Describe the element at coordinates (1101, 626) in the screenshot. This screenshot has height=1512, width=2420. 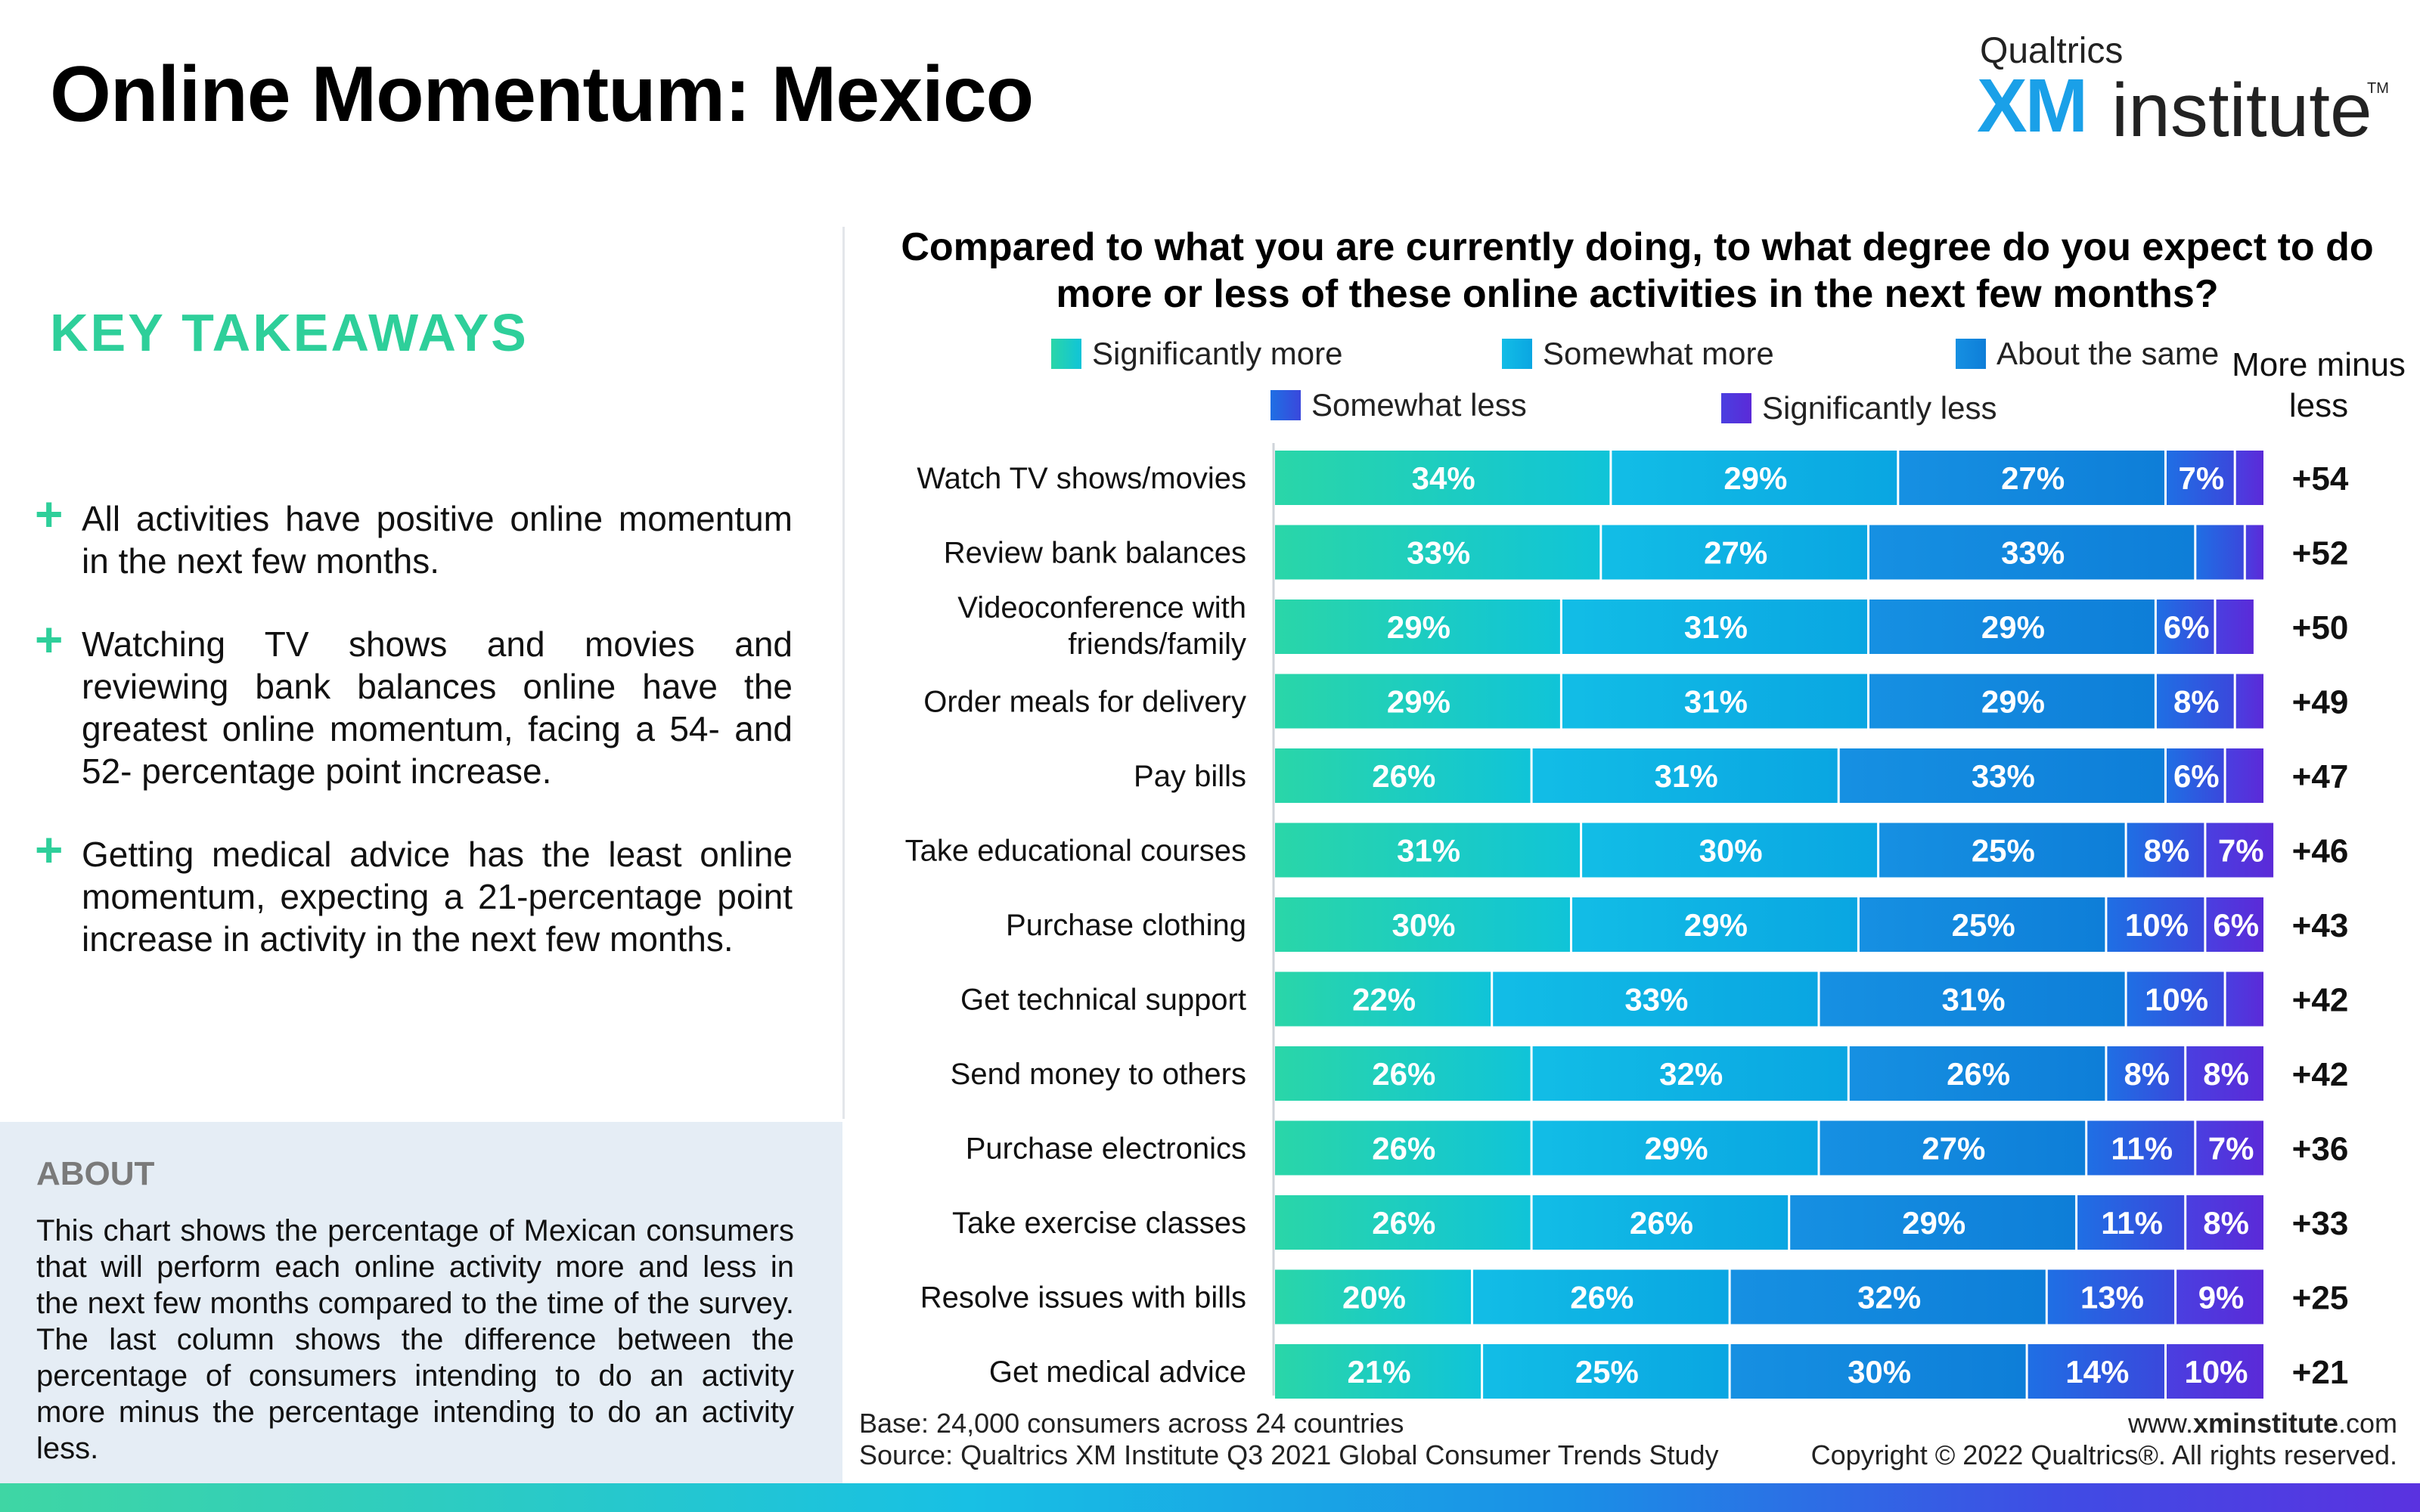
I see `category-label: Videoconference with friends/family` at that location.